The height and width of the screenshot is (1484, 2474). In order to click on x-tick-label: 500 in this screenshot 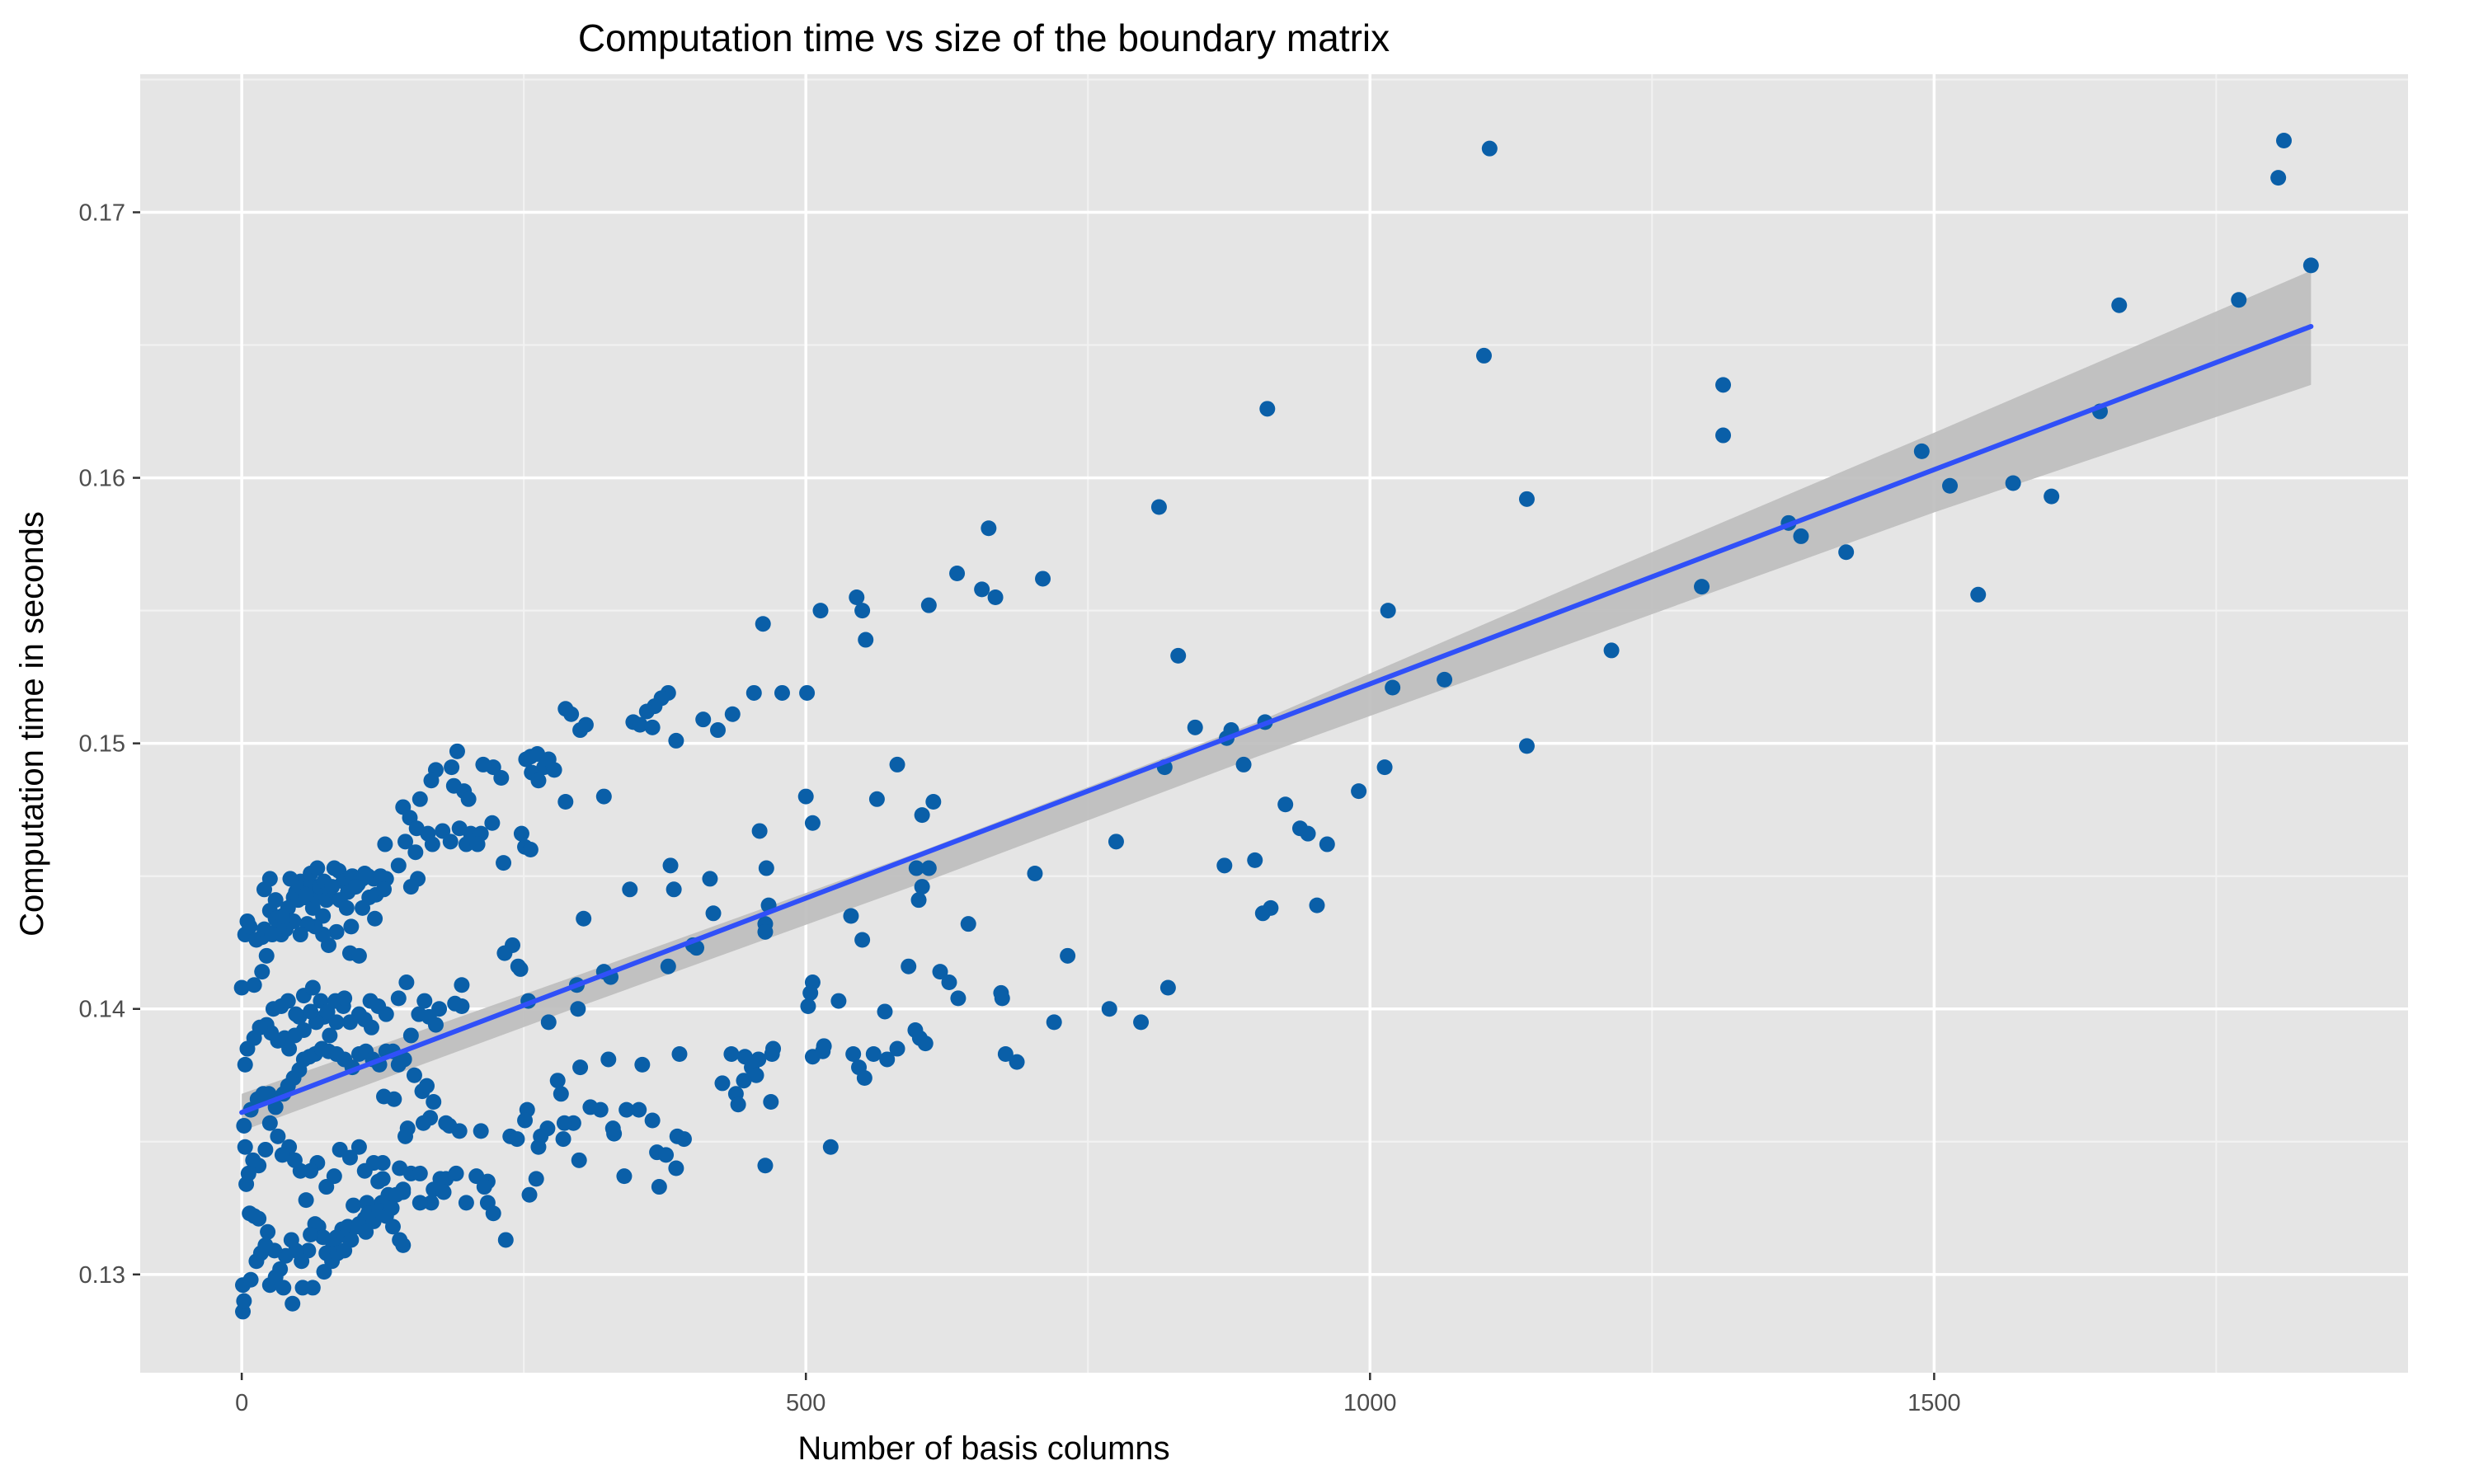, I will do `click(805, 1403)`.